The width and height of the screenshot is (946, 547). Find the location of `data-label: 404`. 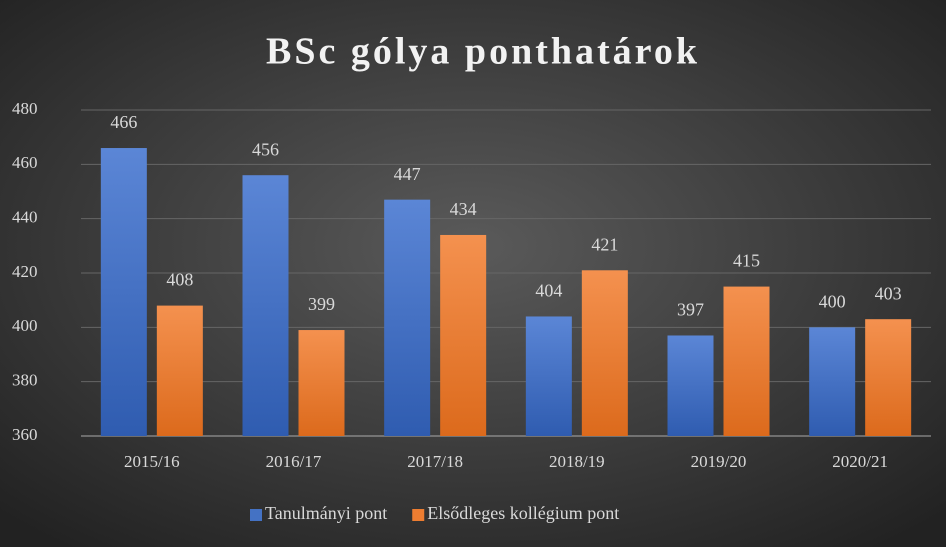

data-label: 404 is located at coordinates (548, 291).